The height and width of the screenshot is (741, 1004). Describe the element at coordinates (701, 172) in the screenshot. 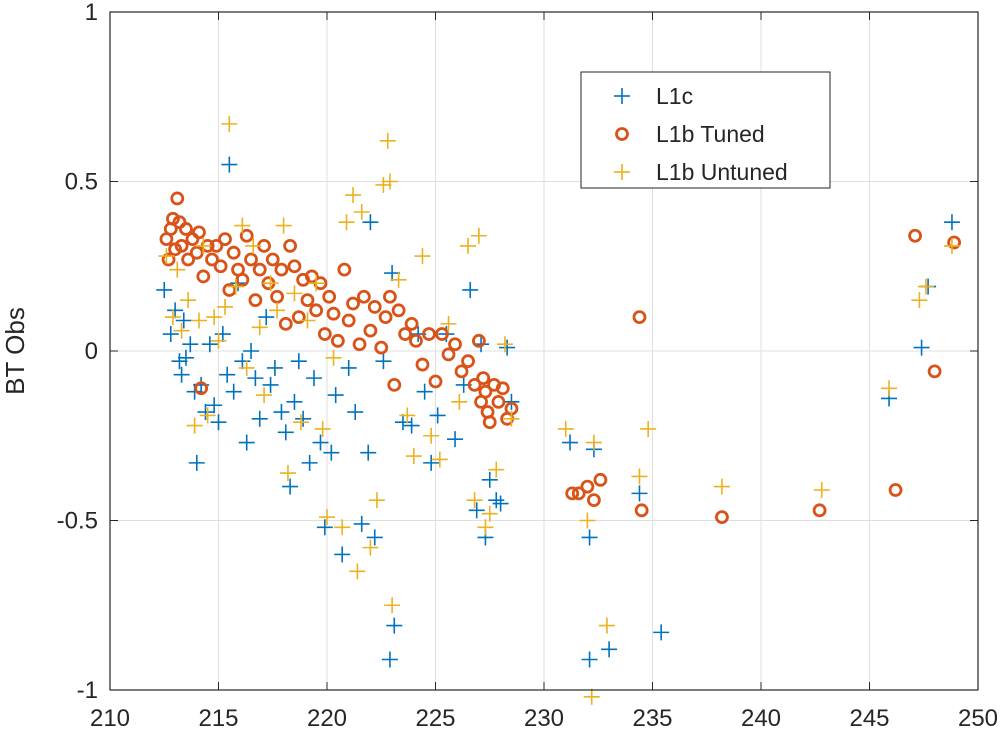

I see `legend-item-2: L1b Untuned` at that location.